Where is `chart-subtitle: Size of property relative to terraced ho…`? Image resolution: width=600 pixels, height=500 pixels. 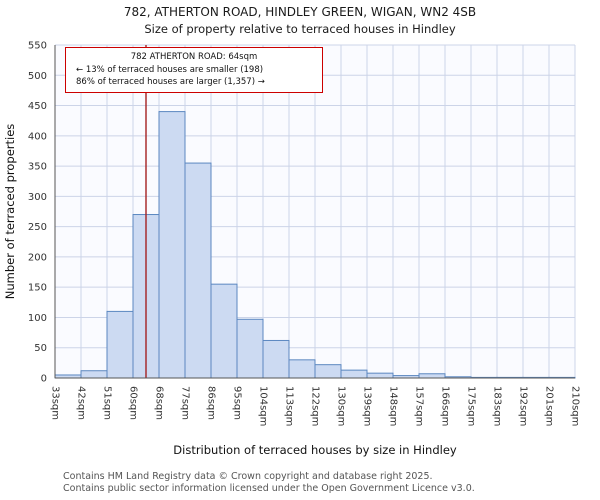
chart-subtitle: Size of property relative to terraced ho… is located at coordinates (300, 29).